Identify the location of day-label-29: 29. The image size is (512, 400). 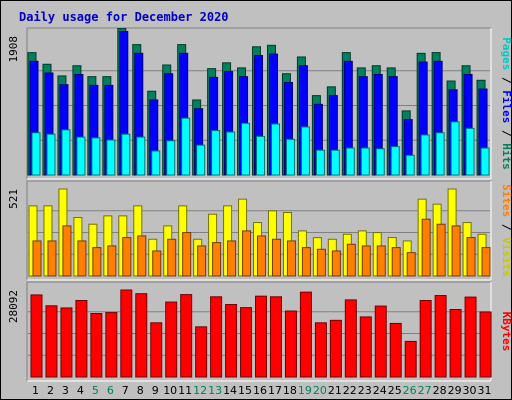
(455, 390).